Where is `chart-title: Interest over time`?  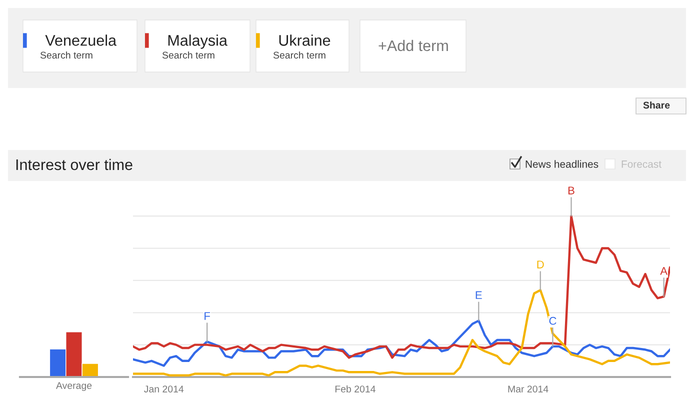
chart-title: Interest over time is located at coordinates (74, 164).